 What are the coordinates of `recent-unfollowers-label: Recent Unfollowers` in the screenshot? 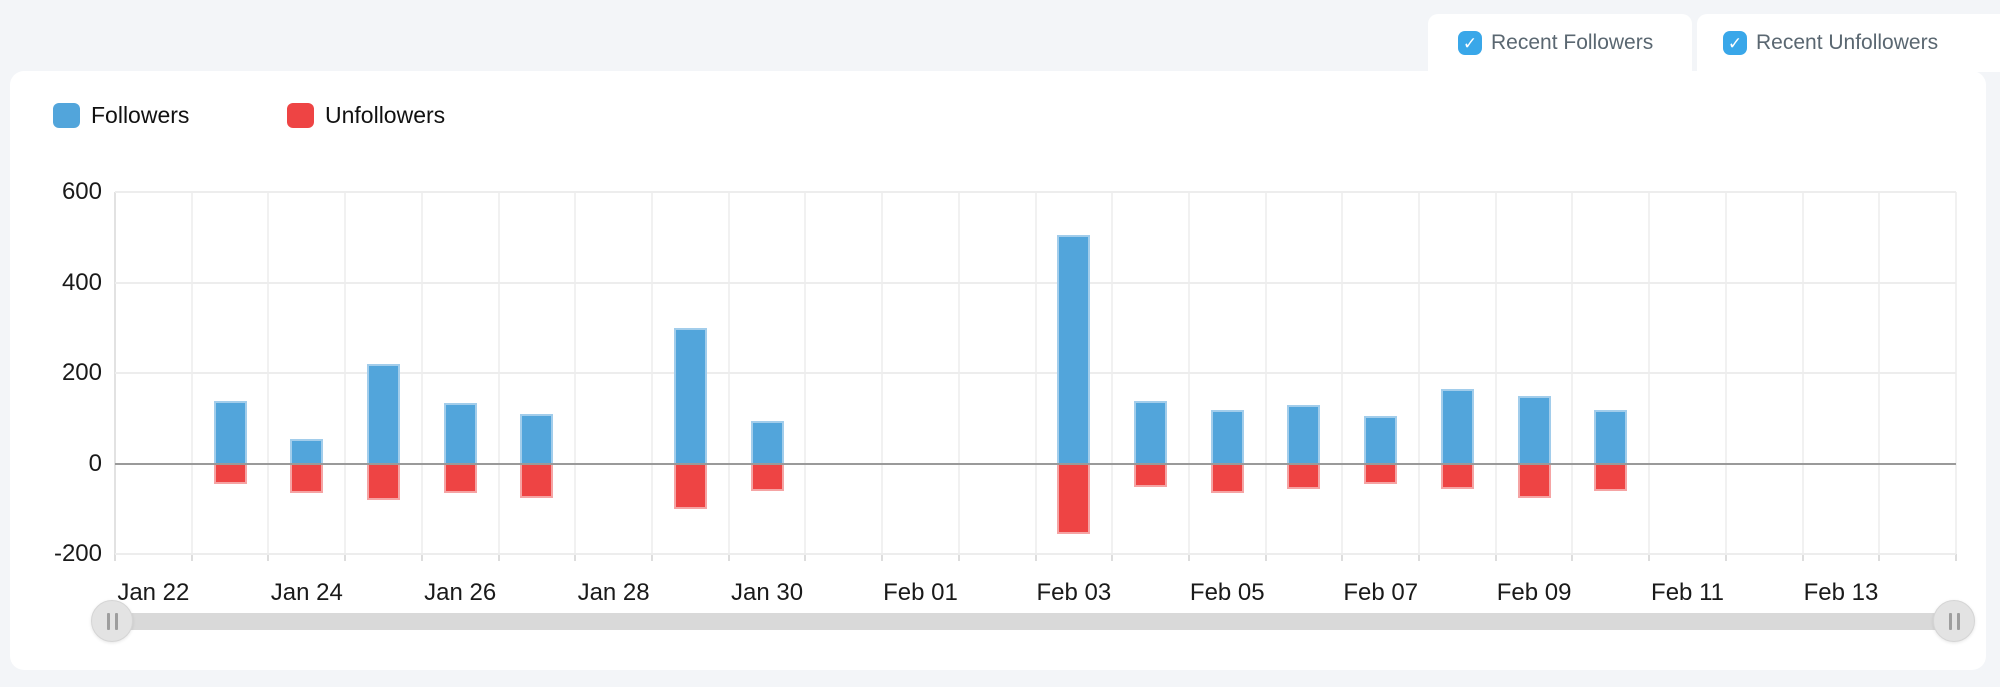 It's located at (1847, 42).